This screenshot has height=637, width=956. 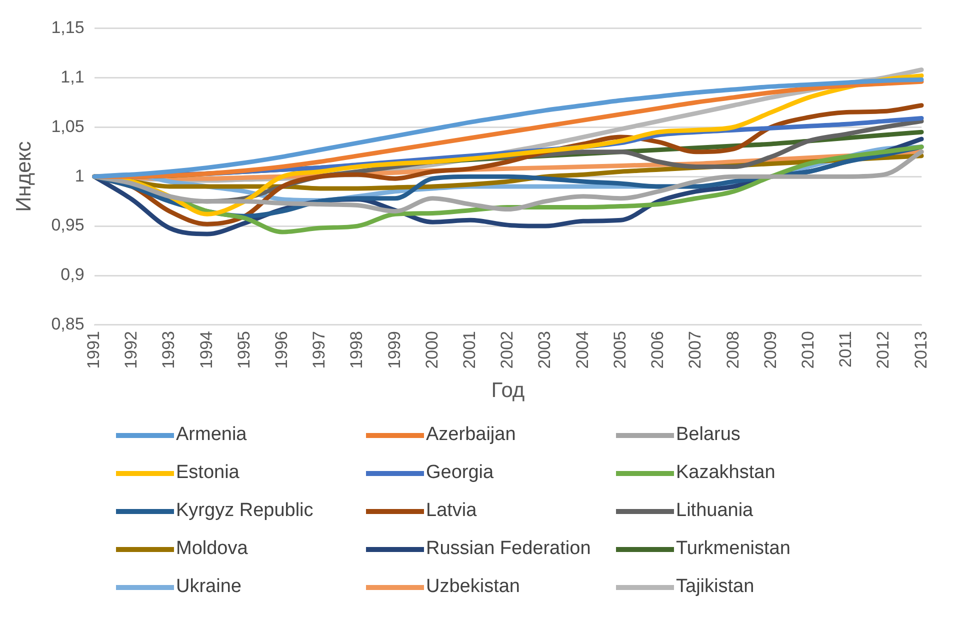 I want to click on y-tick-label: 1, so click(x=79, y=176).